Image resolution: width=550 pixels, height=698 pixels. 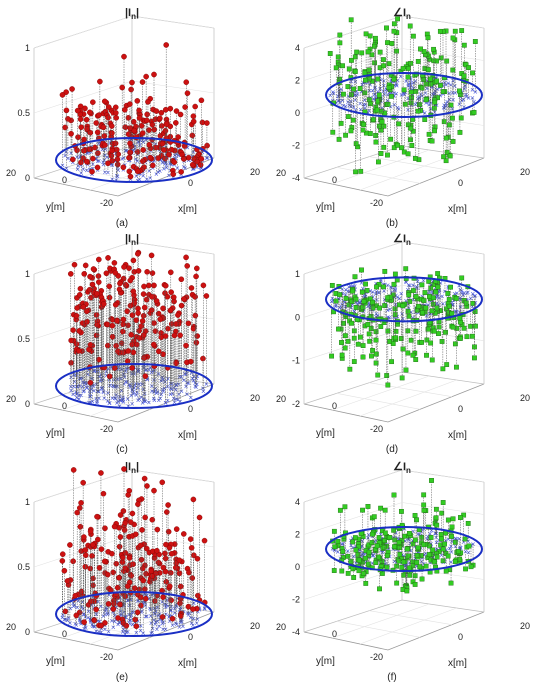 What do you see at coordinates (133, 572) in the screenshot?
I see `chart-panel-e: 0 0.5 1 0 20 20 0 -20 x[m] y[m] |In| (e)` at bounding box center [133, 572].